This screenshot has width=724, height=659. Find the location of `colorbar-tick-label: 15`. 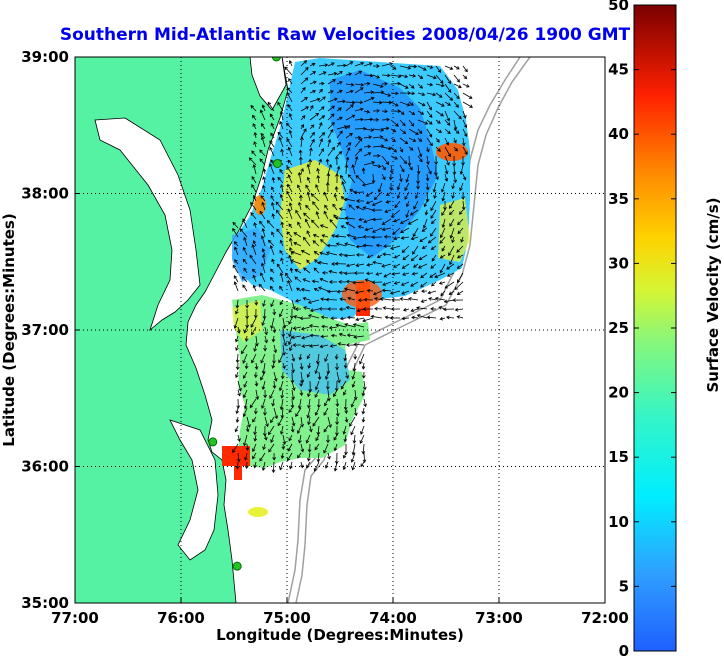

colorbar-tick-label: 15 is located at coordinates (618, 457).